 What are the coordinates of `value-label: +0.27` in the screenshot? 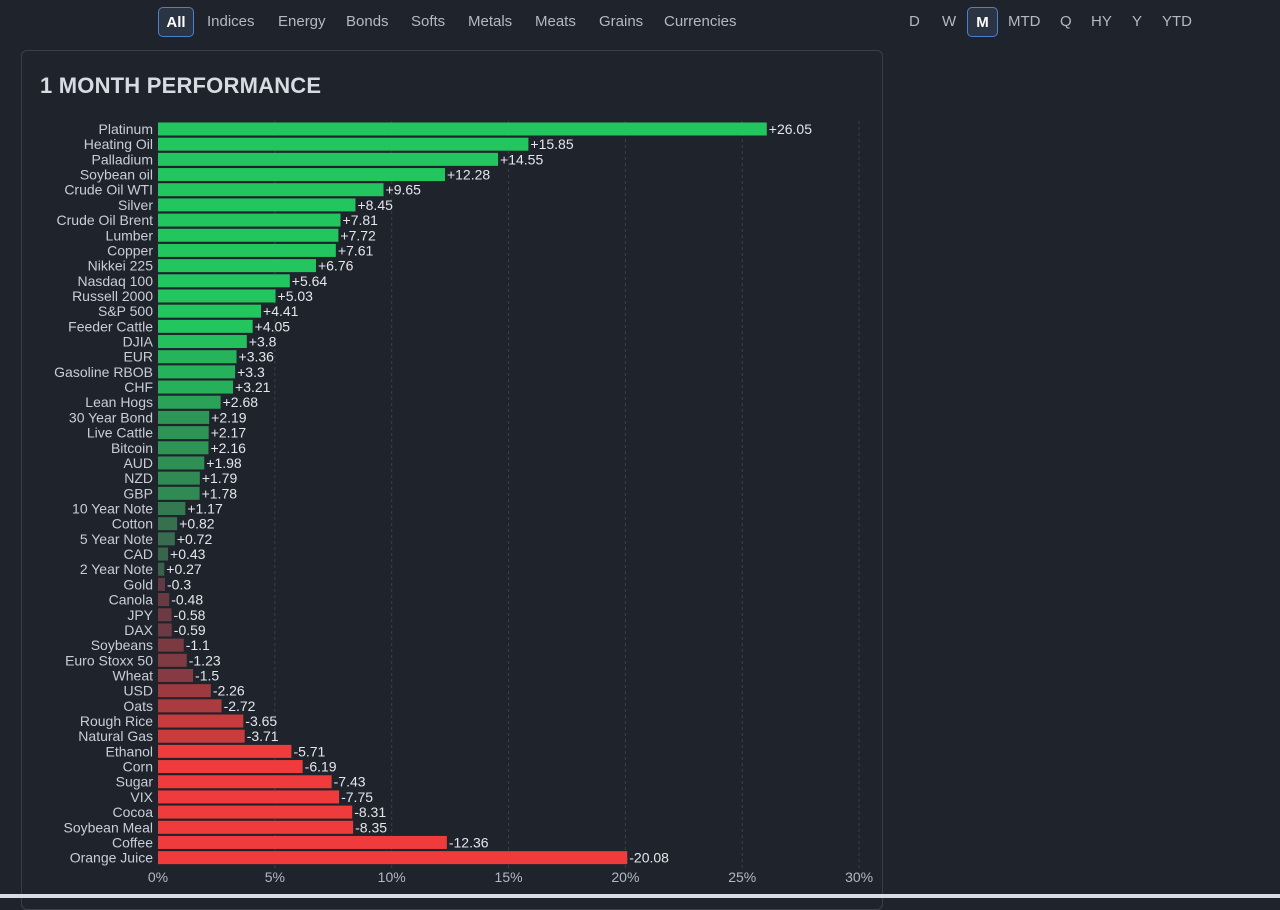 It's located at (184, 569).